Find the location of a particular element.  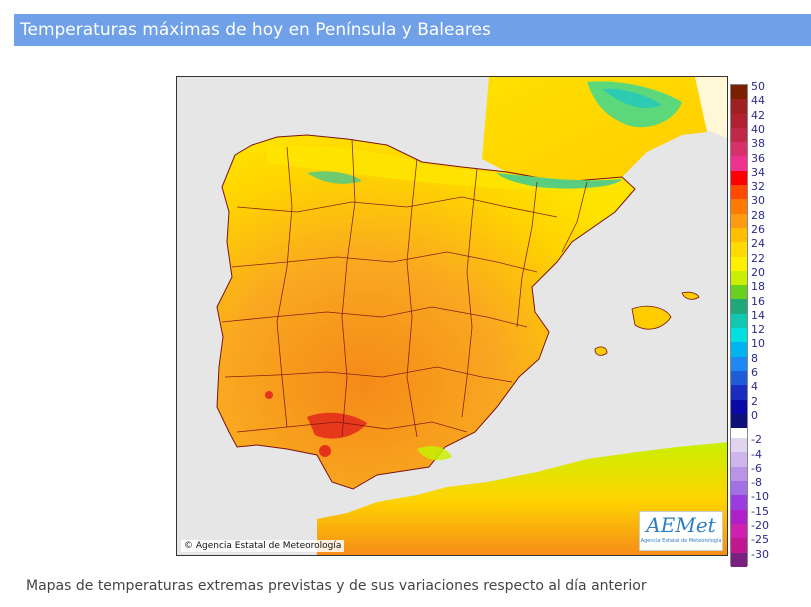

legend-label: 8 is located at coordinates (754, 358).